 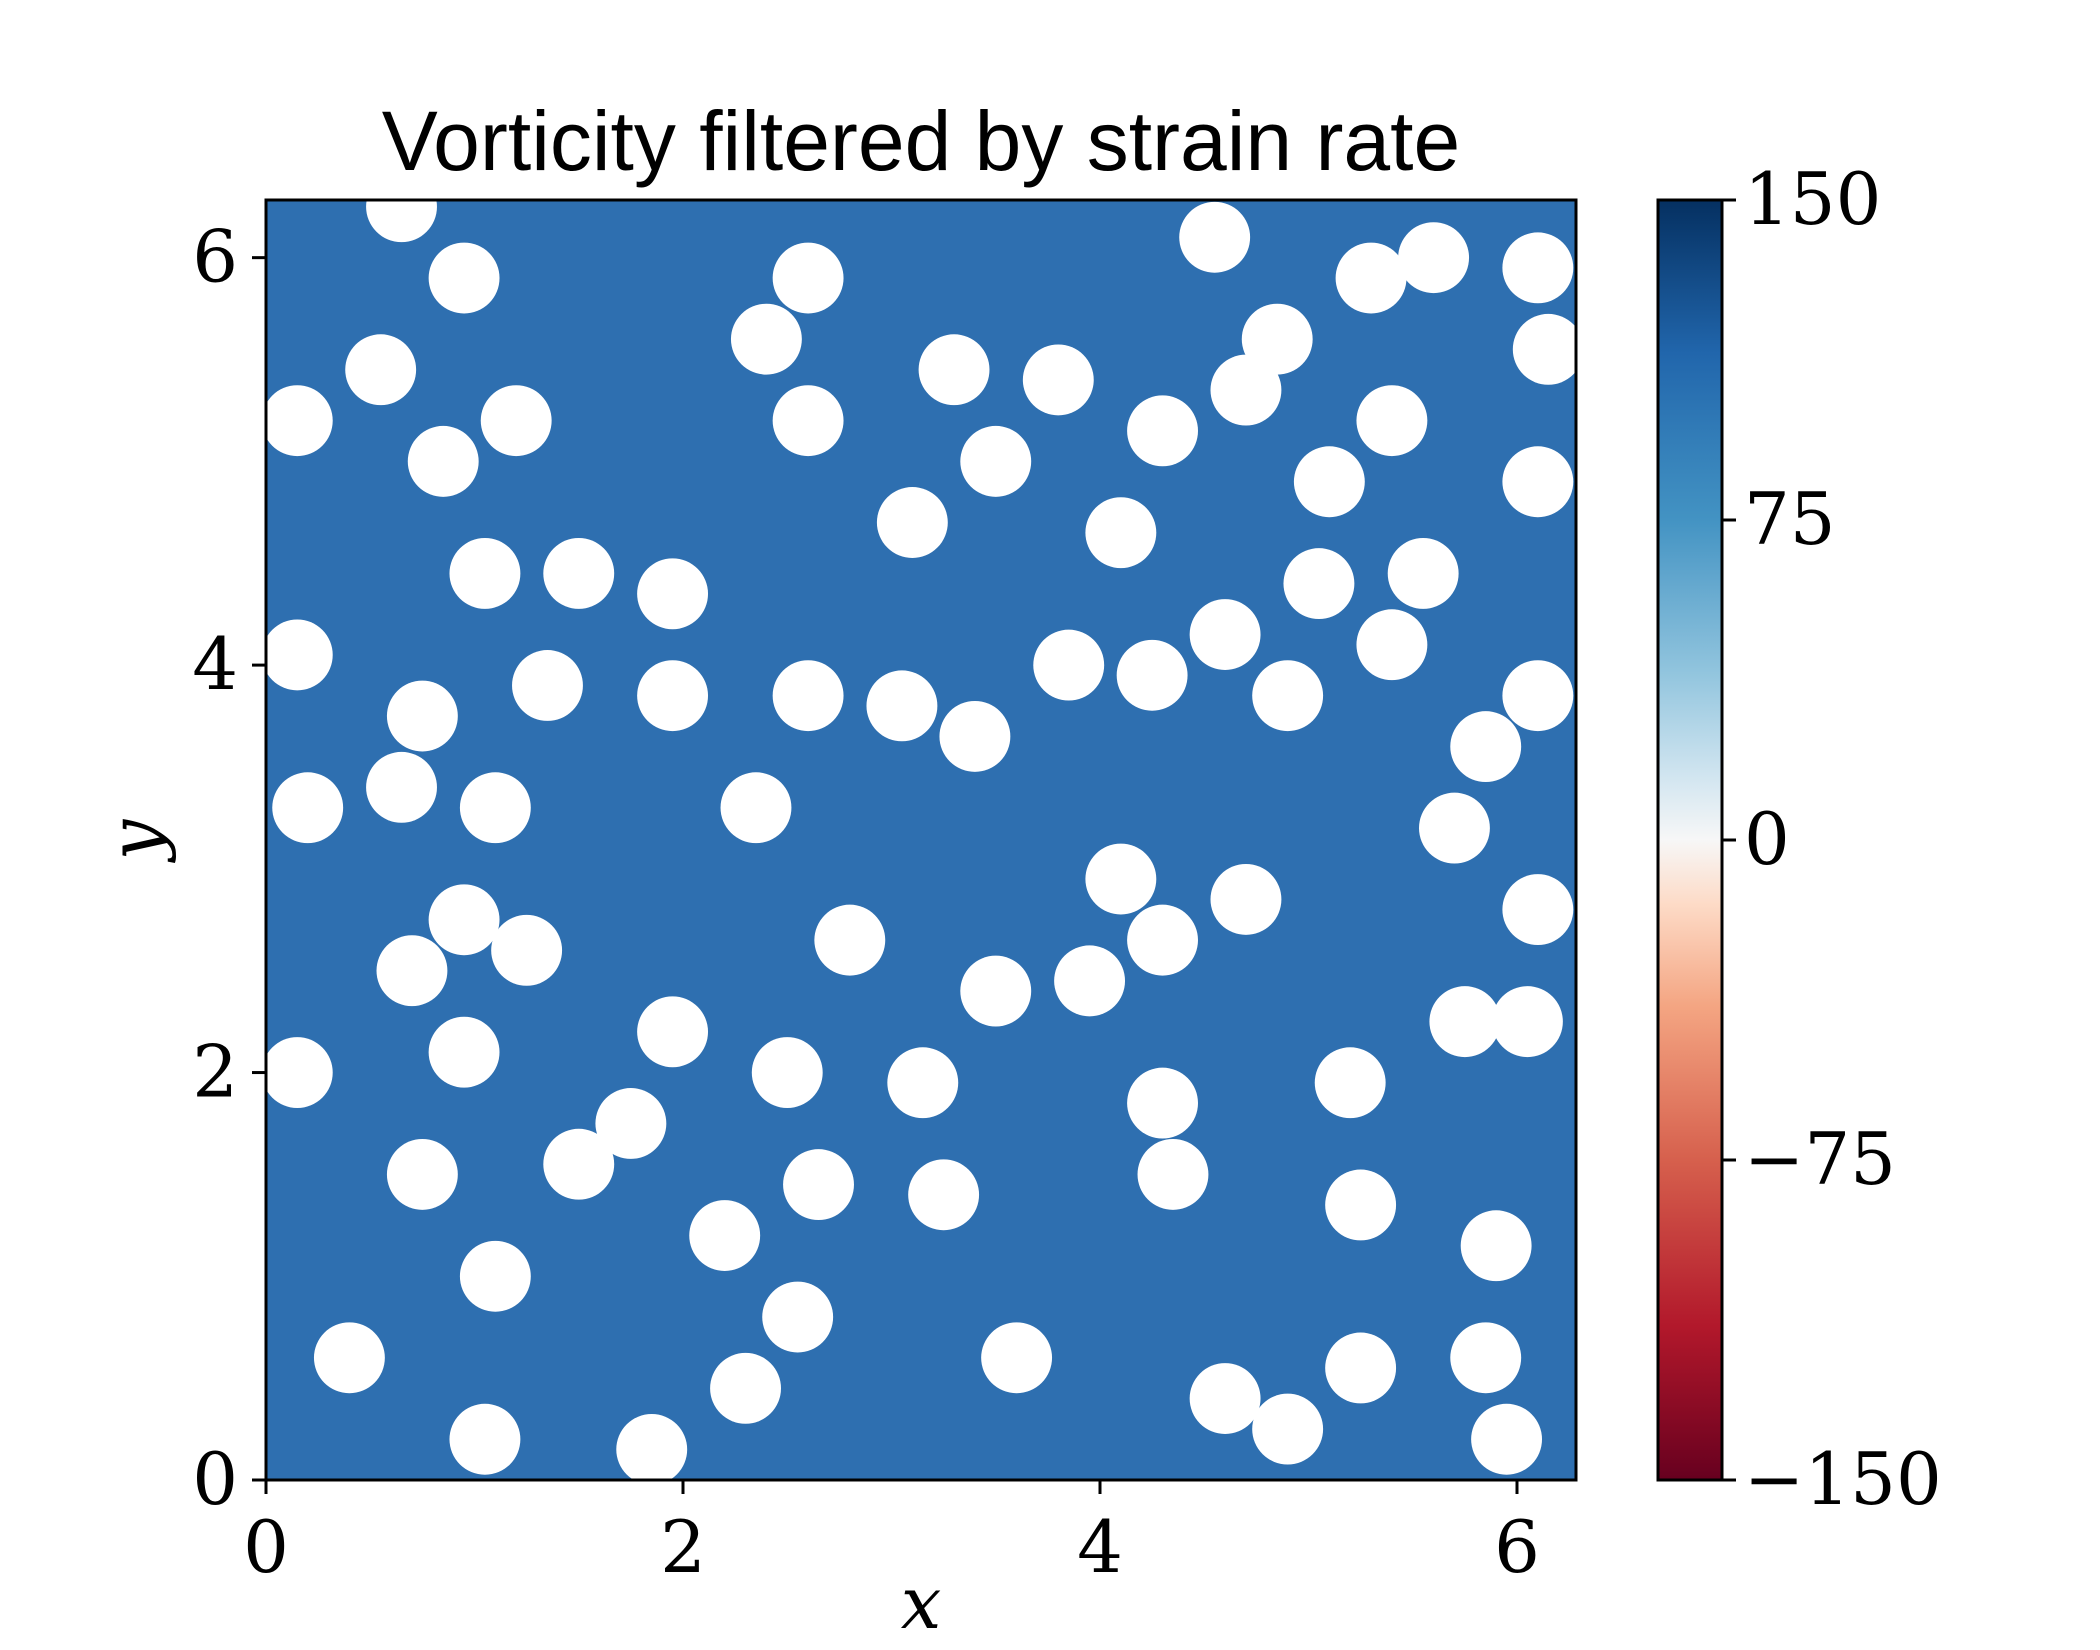 I want to click on x-tick-label-2: 4, so click(x=1100, y=1547).